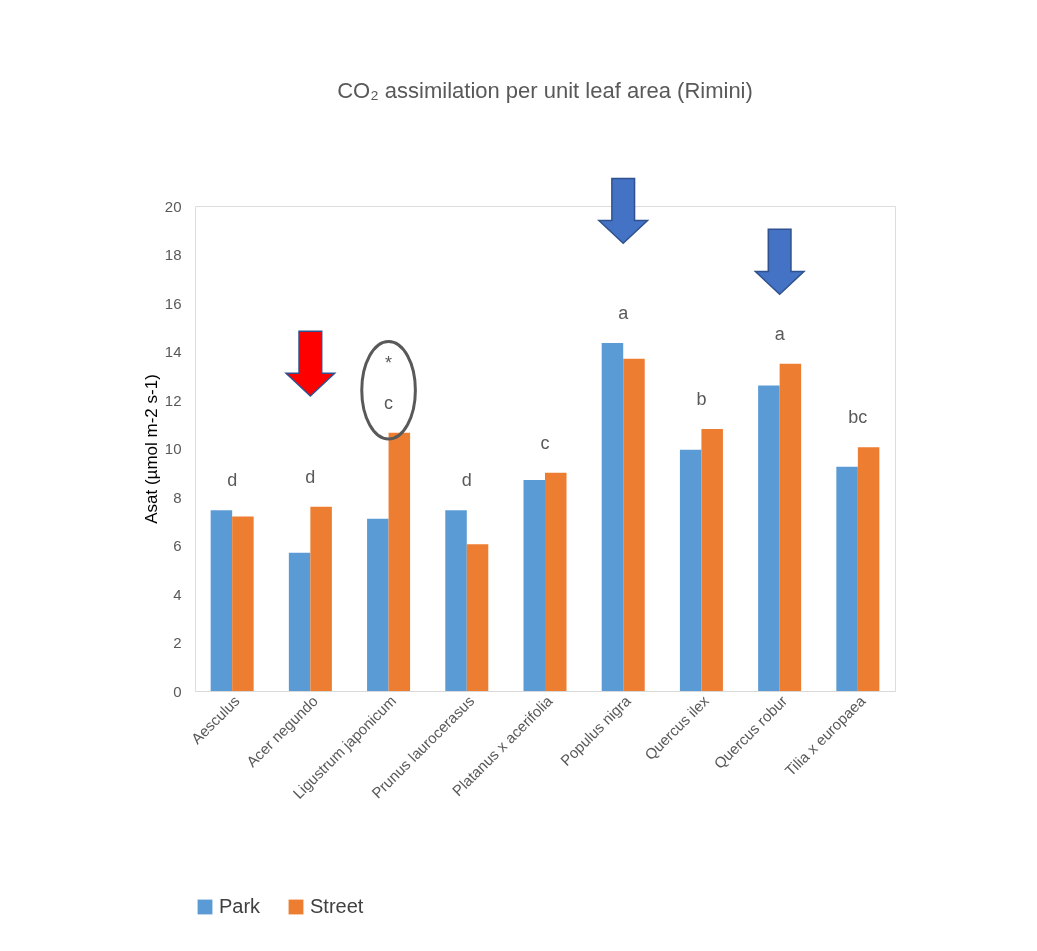 This screenshot has width=1037, height=951. Describe the element at coordinates (173, 351) in the screenshot. I see `y-tick-label: 14` at that location.